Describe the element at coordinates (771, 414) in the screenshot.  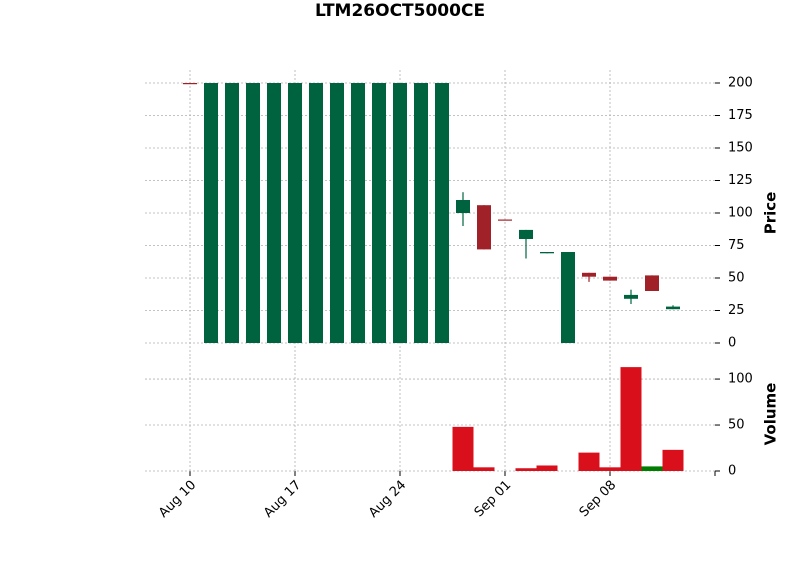
I see `volume-axis-label: Volume` at that location.